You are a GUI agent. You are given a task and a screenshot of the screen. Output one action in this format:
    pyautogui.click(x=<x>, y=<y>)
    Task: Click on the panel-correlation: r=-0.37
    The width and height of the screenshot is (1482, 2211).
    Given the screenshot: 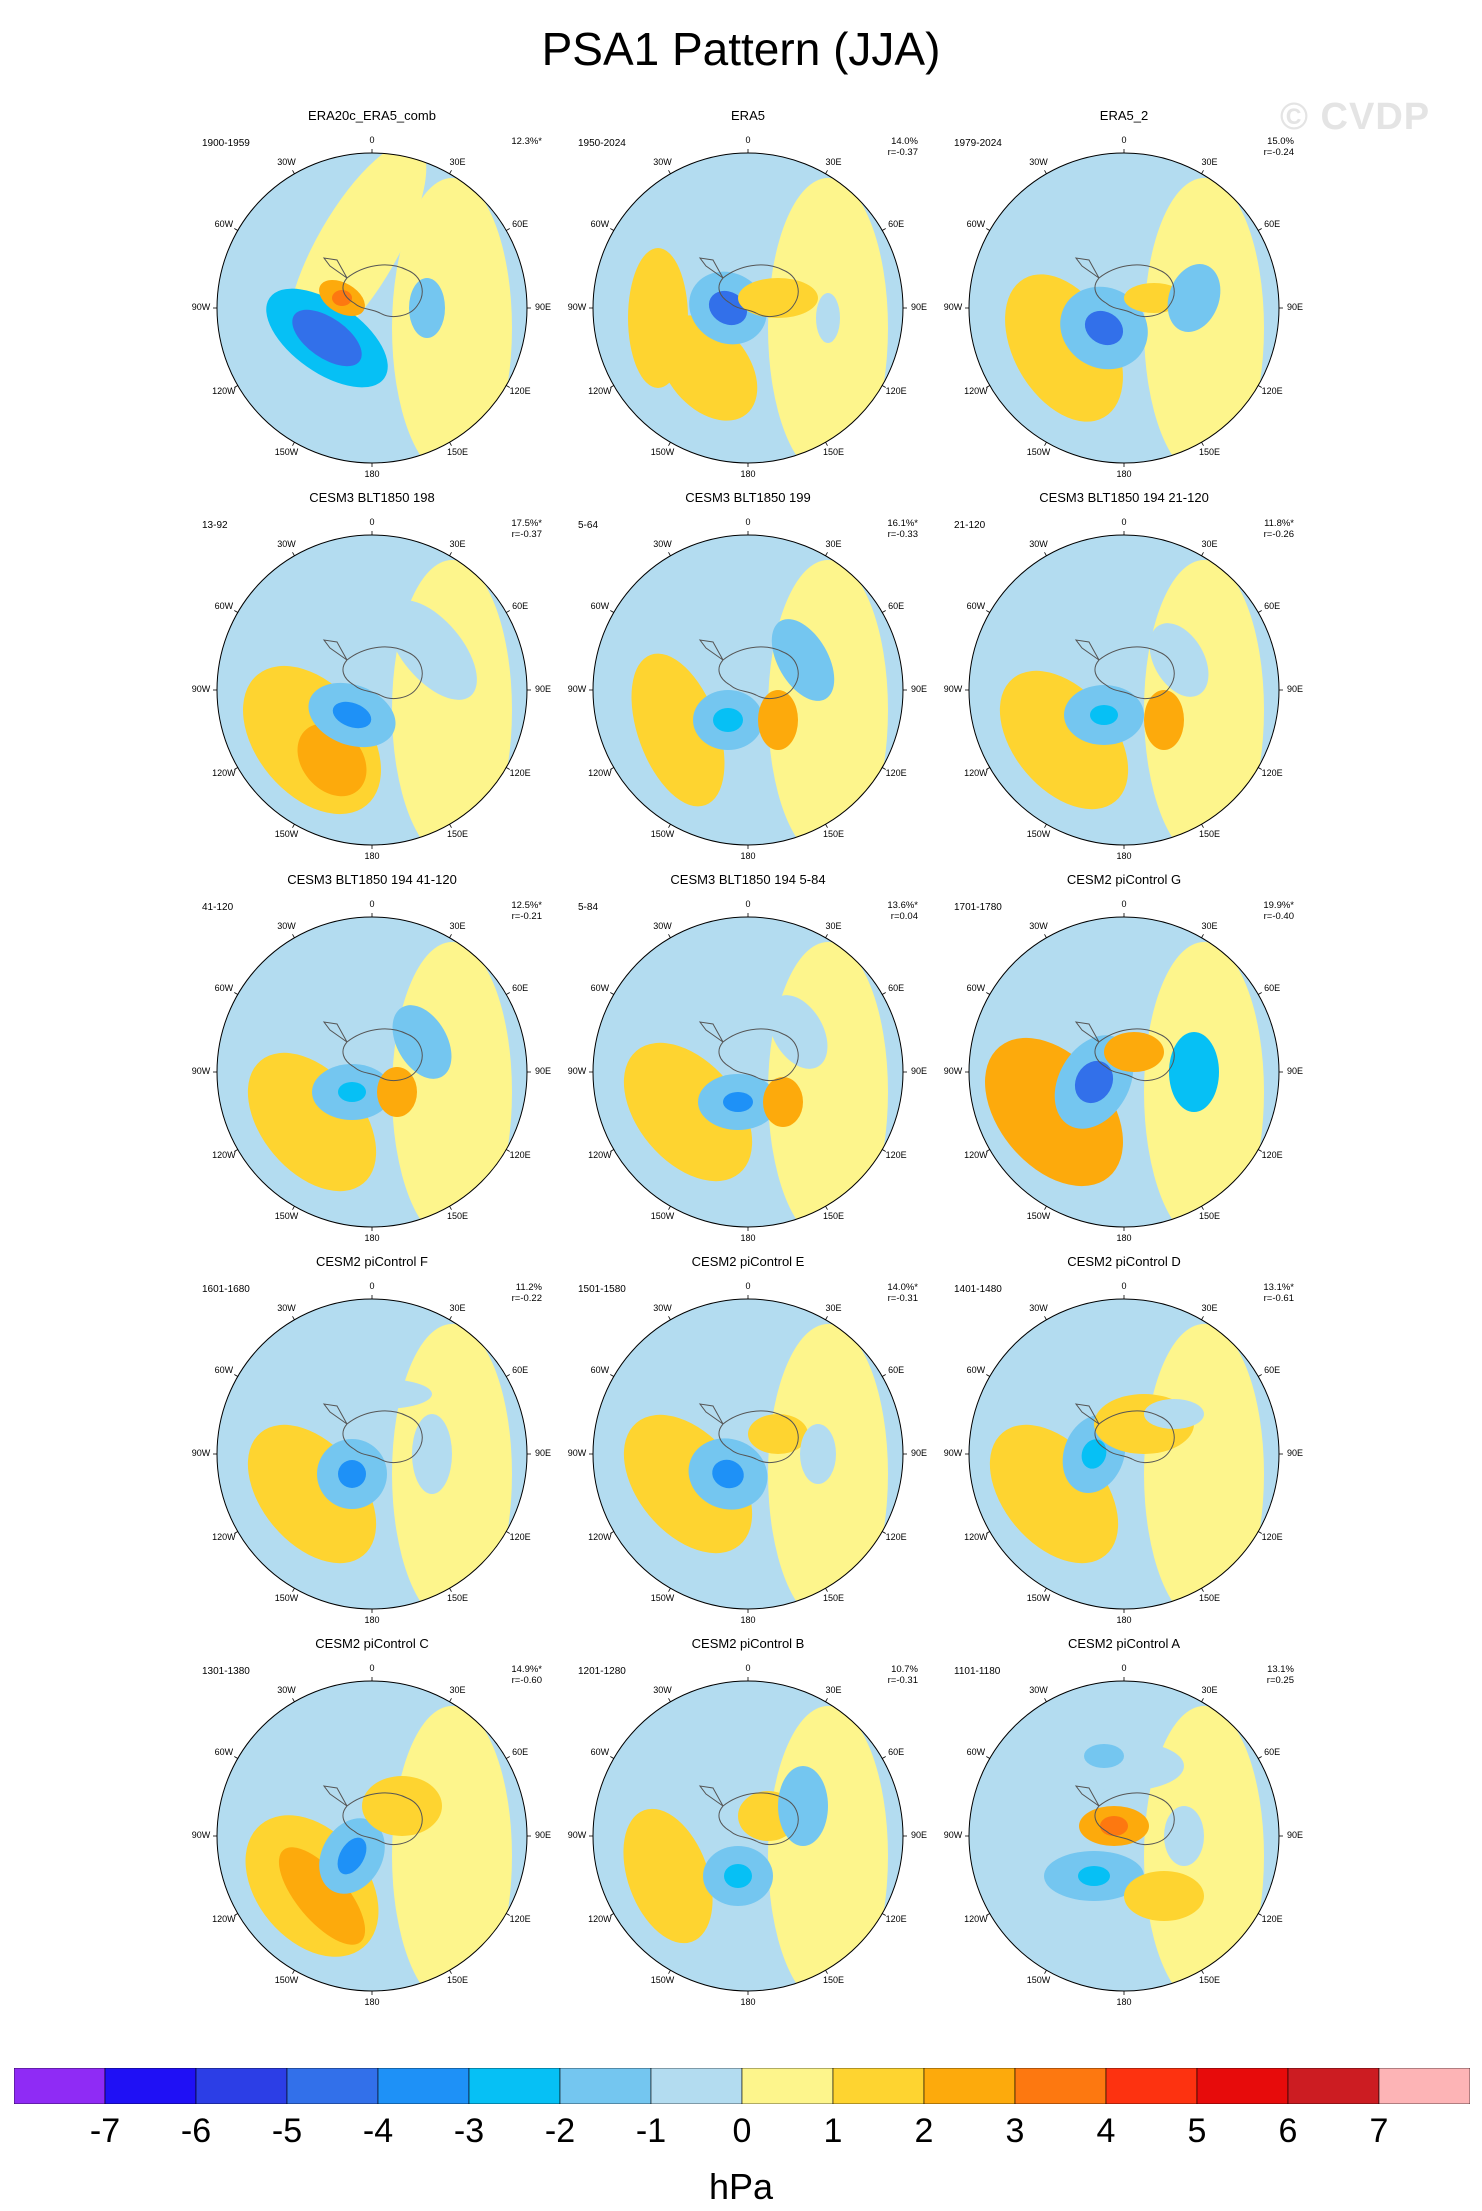 What is the action you would take?
    pyautogui.click(x=902, y=152)
    